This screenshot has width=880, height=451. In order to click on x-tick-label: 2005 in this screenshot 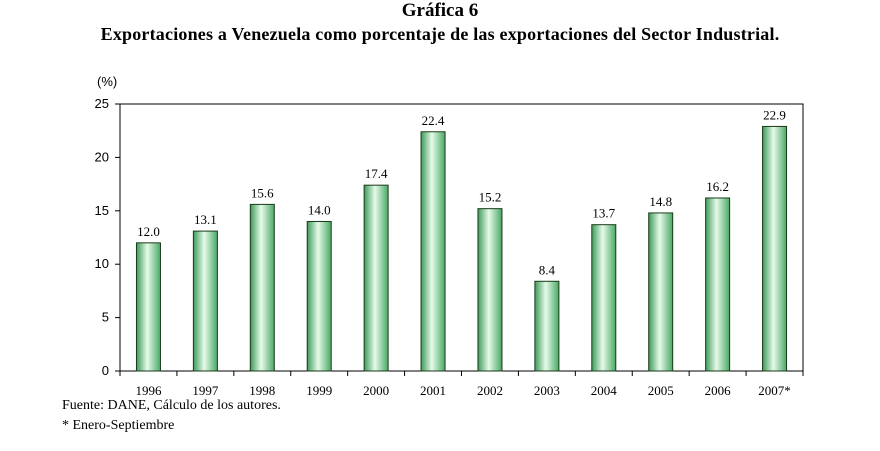, I will do `click(661, 390)`.